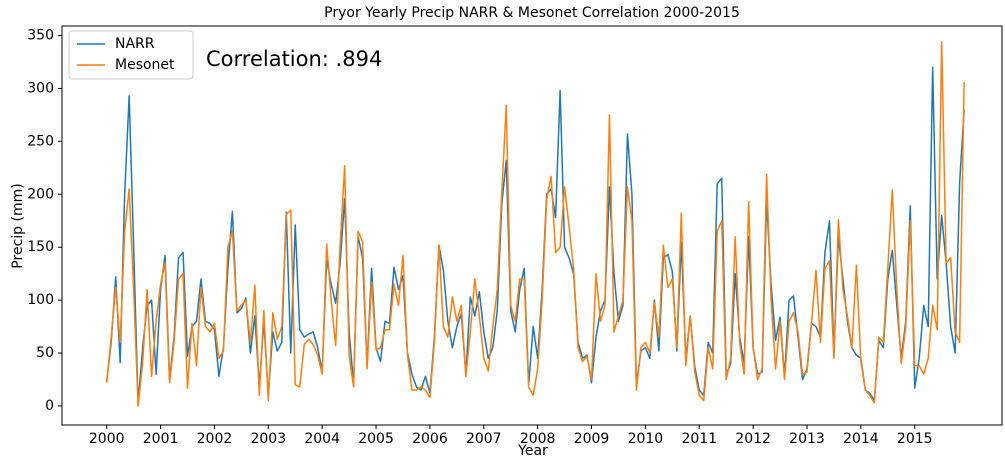 Image resolution: width=1005 pixels, height=461 pixels. What do you see at coordinates (646, 439) in the screenshot?
I see `x-tick-label: 2010` at bounding box center [646, 439].